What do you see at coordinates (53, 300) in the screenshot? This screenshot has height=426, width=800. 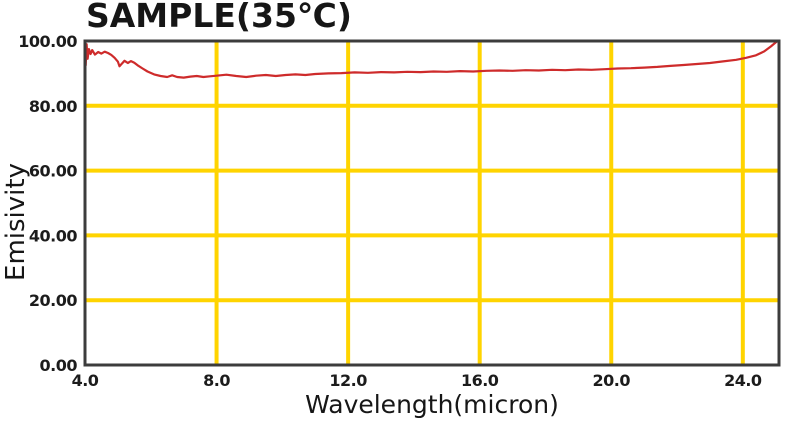 I see `y-tick-label: 20.00` at bounding box center [53, 300].